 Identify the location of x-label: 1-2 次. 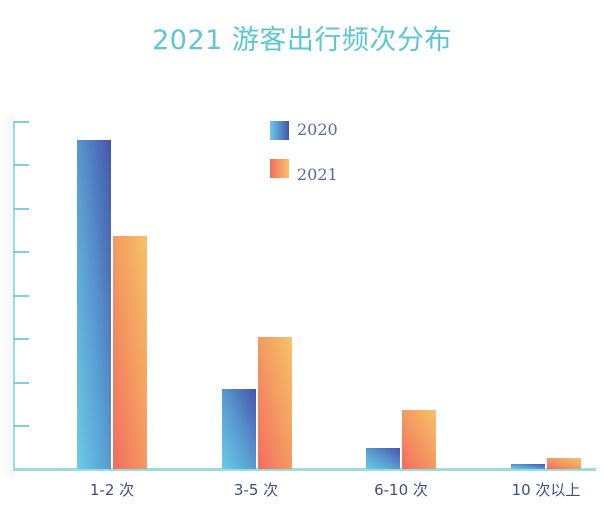
(112, 490).